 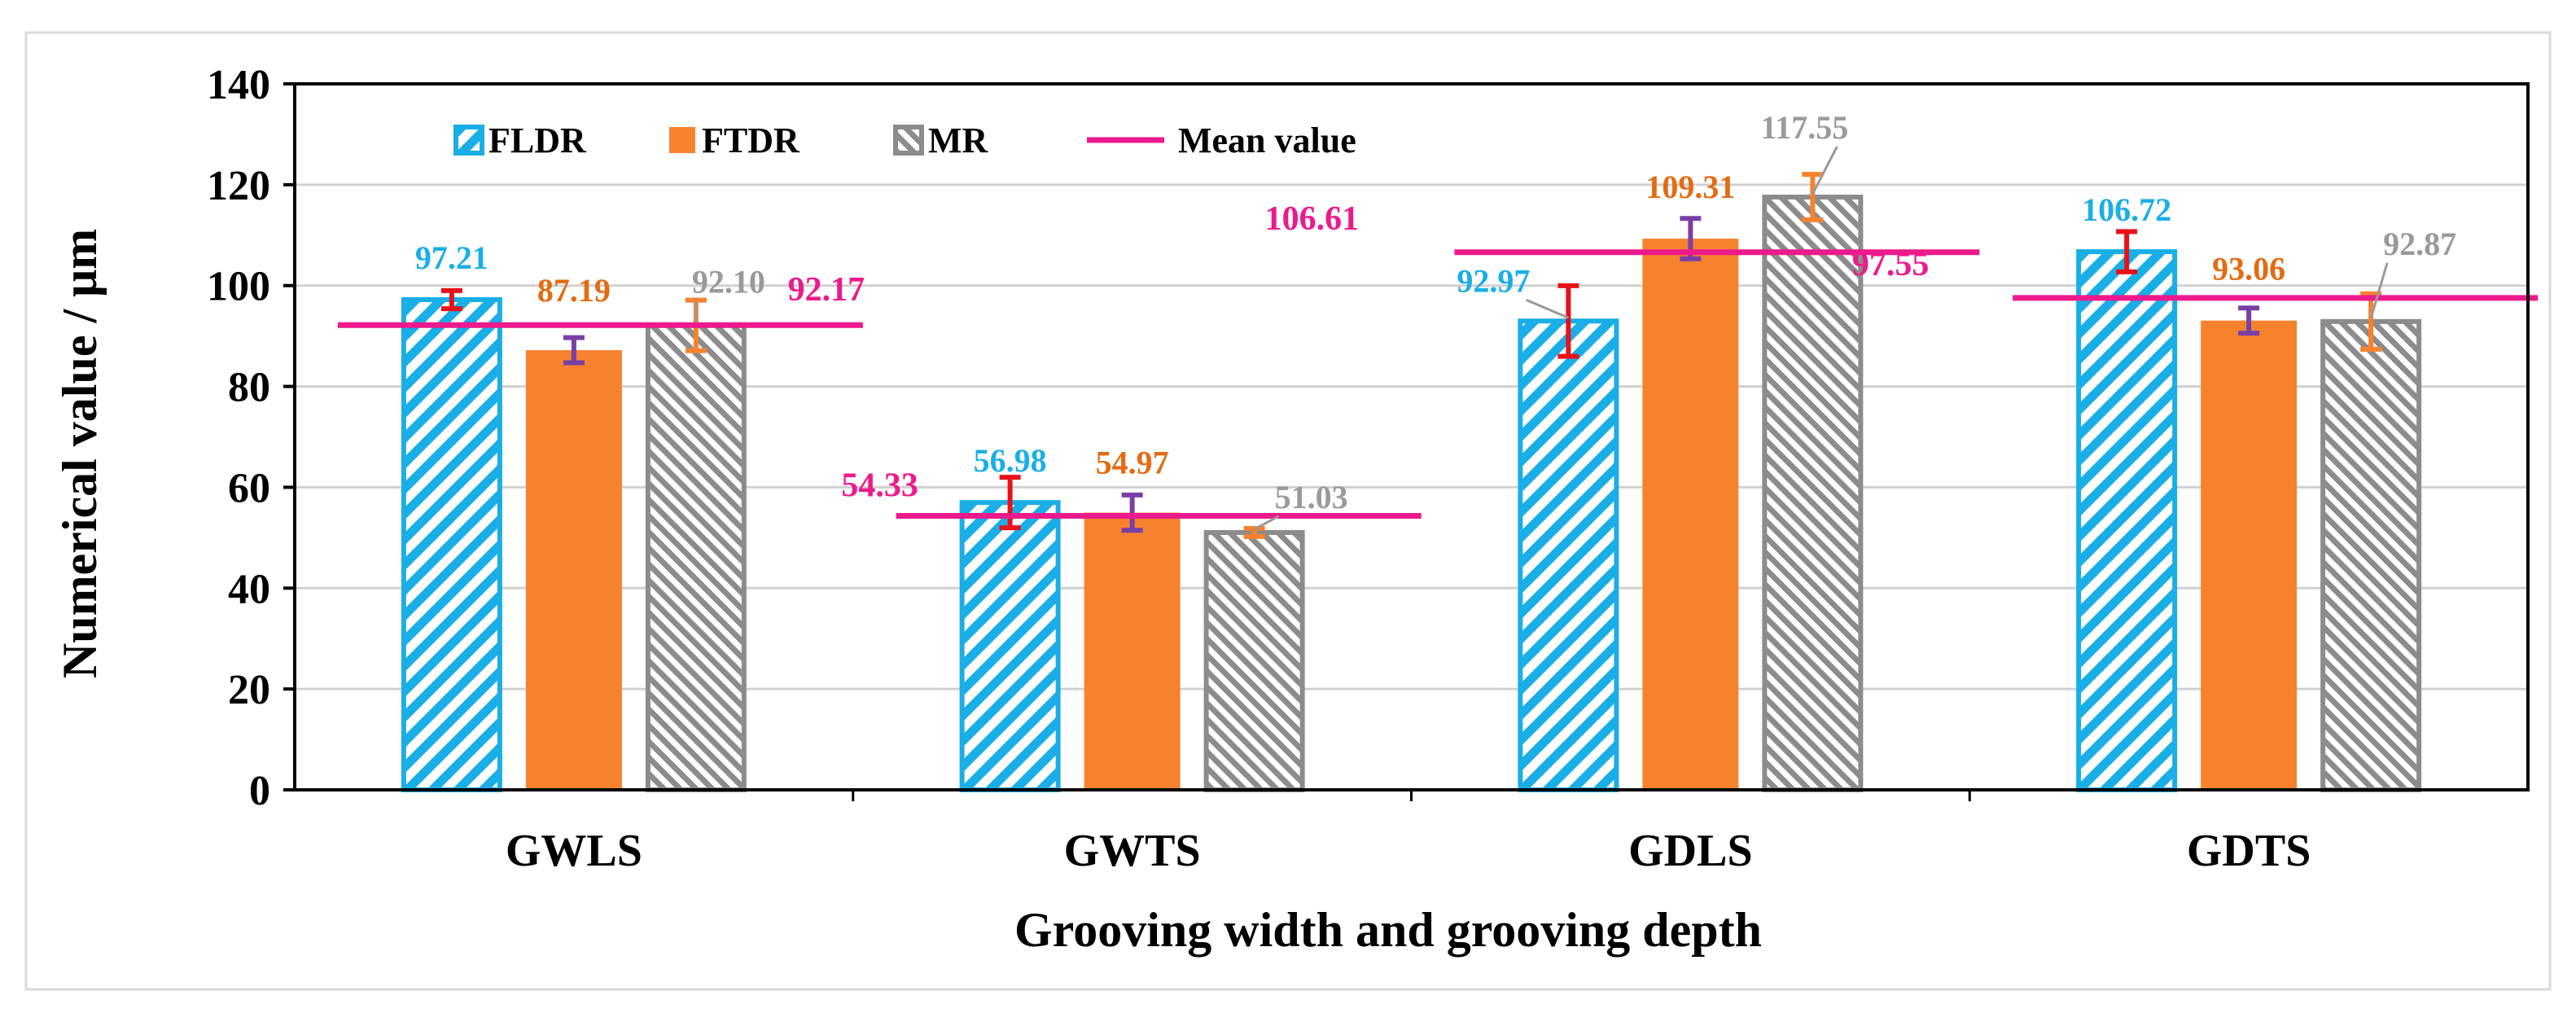 I want to click on data-label-fldr: 92.97, so click(x=1493, y=280).